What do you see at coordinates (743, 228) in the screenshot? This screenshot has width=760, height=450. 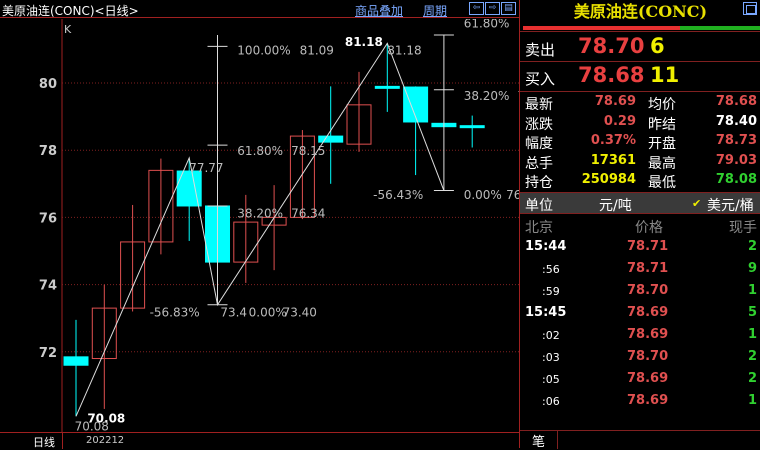 I see `volume-header: 现手` at bounding box center [743, 228].